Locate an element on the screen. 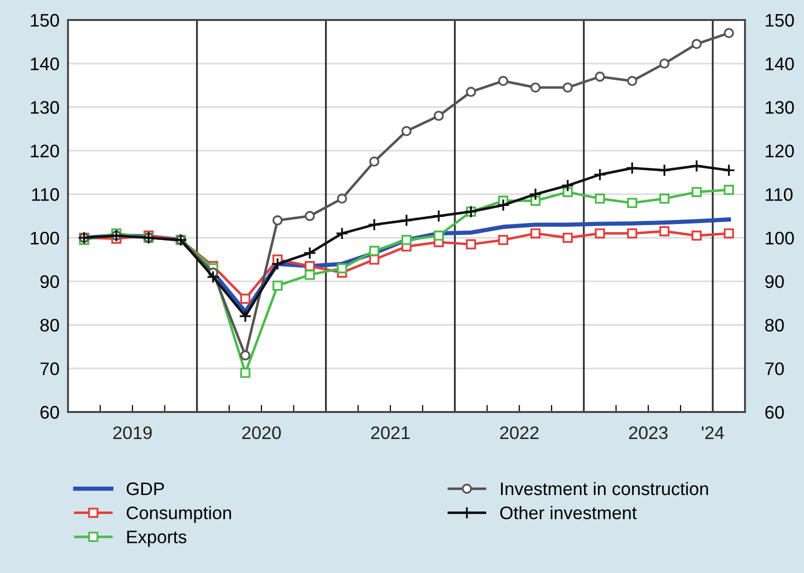 This screenshot has height=573, width=804. y2-tick-label: 150 is located at coordinates (780, 20).